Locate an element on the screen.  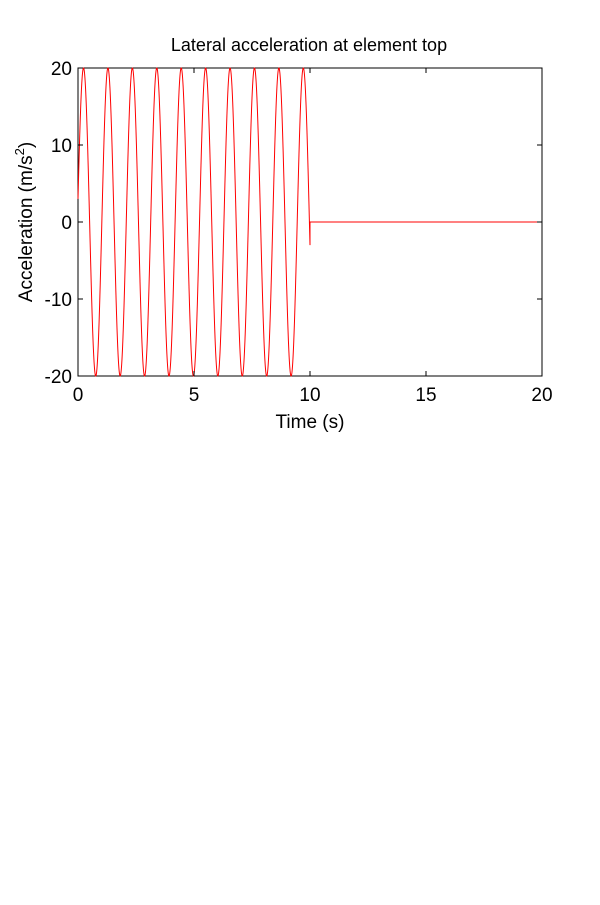
y-axis-label-main: Acceleration (m/s is located at coordinates (26, 228).